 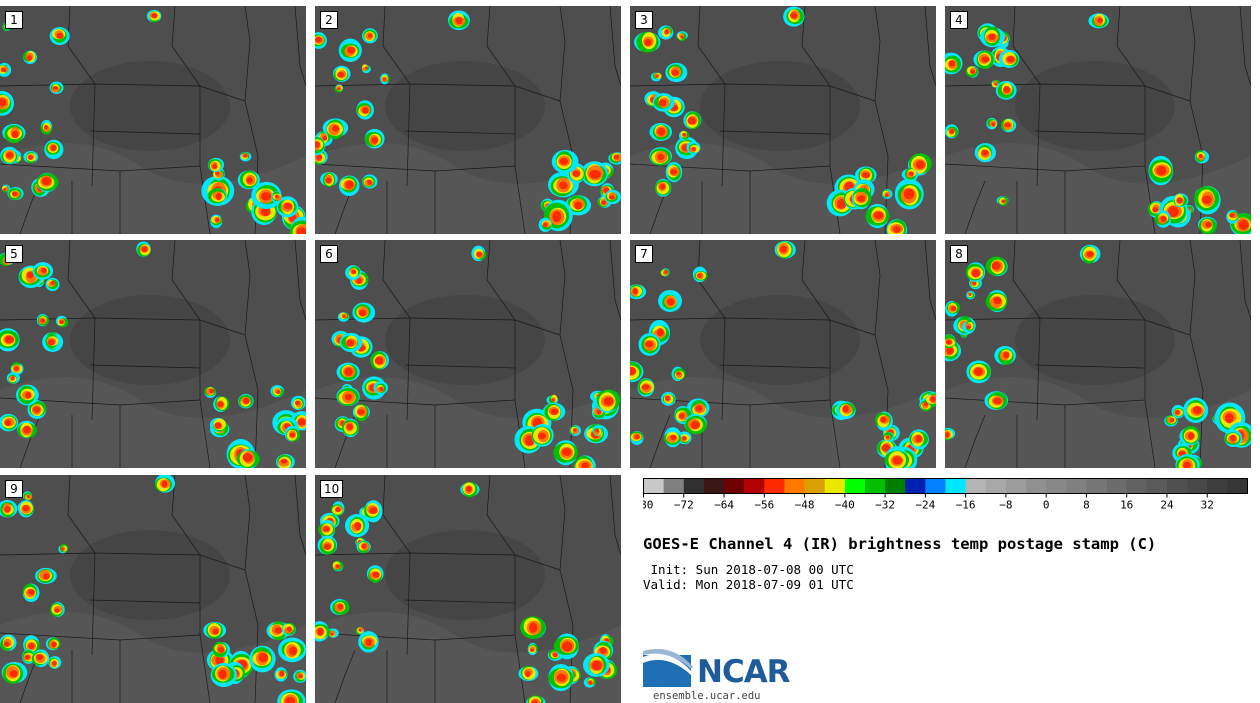 What do you see at coordinates (14, 254) in the screenshot?
I see `panel-label: 5` at bounding box center [14, 254].